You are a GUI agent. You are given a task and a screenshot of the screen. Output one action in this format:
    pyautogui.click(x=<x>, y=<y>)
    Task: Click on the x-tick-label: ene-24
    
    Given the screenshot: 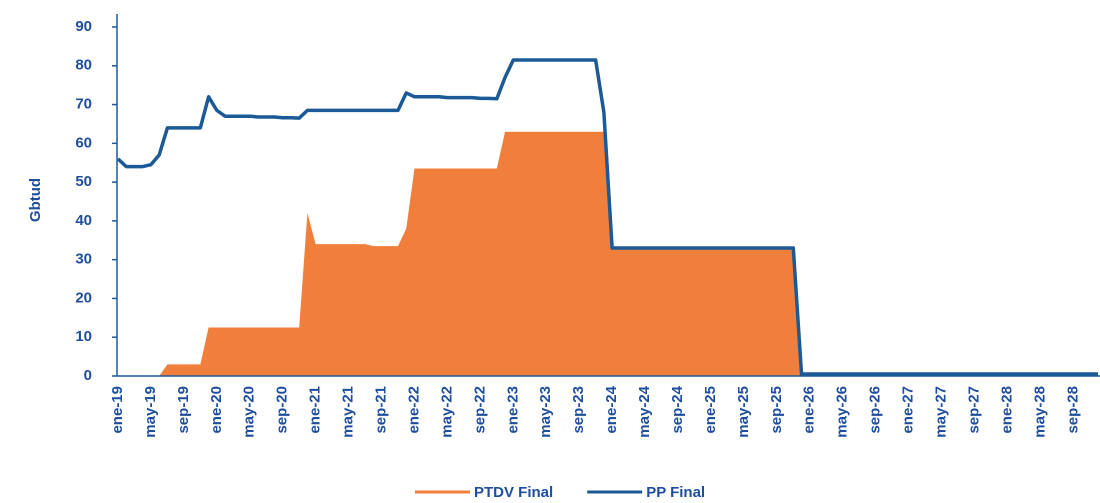 What is the action you would take?
    pyautogui.click(x=611, y=409)
    